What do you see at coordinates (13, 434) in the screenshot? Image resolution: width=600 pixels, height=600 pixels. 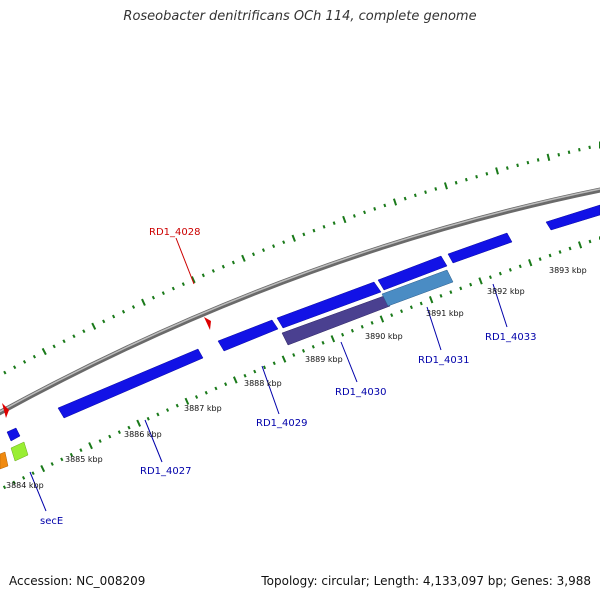 I see `gene-small-blue` at bounding box center [13, 434].